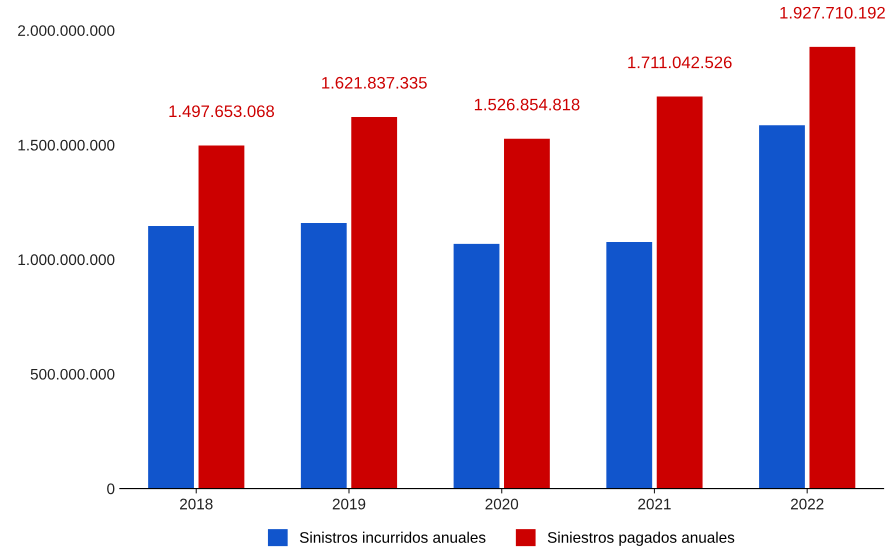  I want to click on legend-label: Sinistros incurridos anuales, so click(393, 537).